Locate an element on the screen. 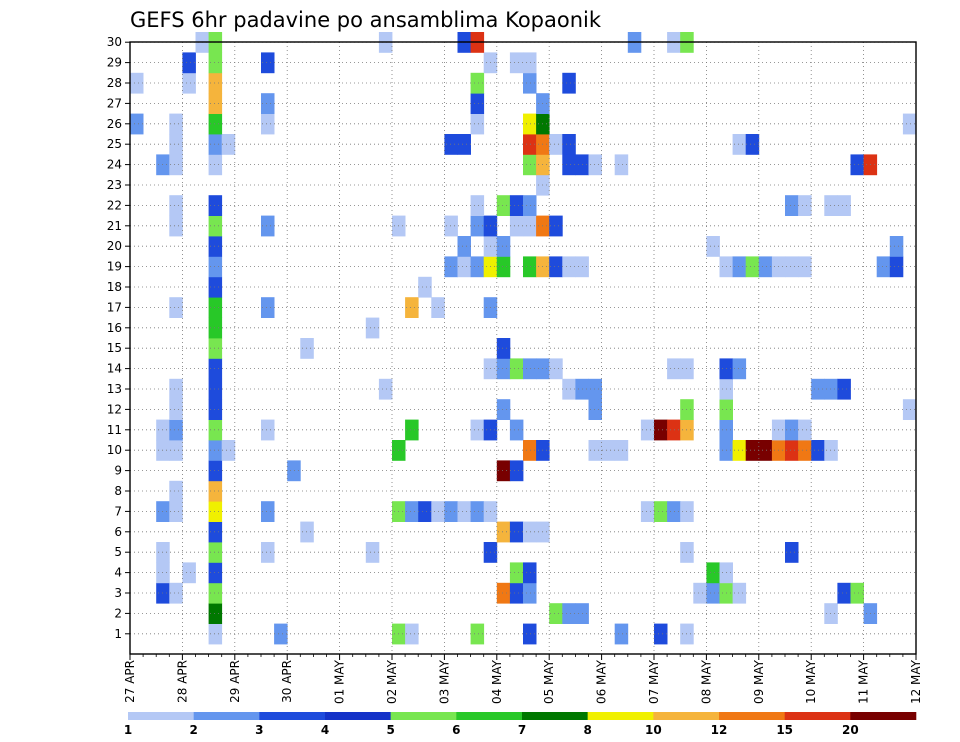 This screenshot has height=742, width=960. colorbar-label: 3 is located at coordinates (259, 730).